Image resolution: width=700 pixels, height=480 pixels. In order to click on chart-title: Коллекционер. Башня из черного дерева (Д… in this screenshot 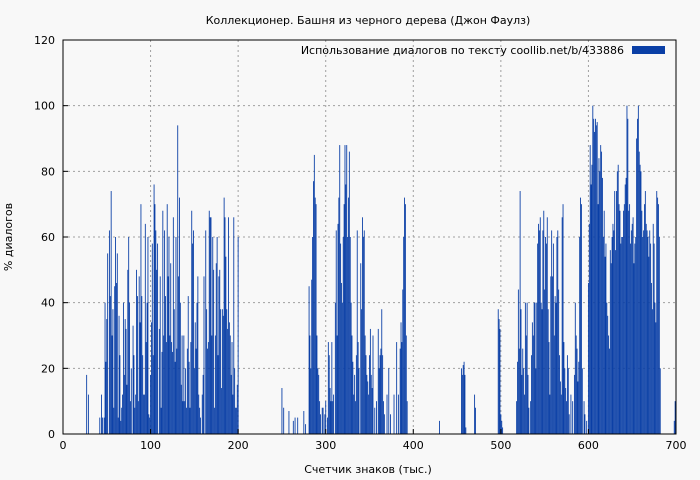, I will do `click(368, 20)`.